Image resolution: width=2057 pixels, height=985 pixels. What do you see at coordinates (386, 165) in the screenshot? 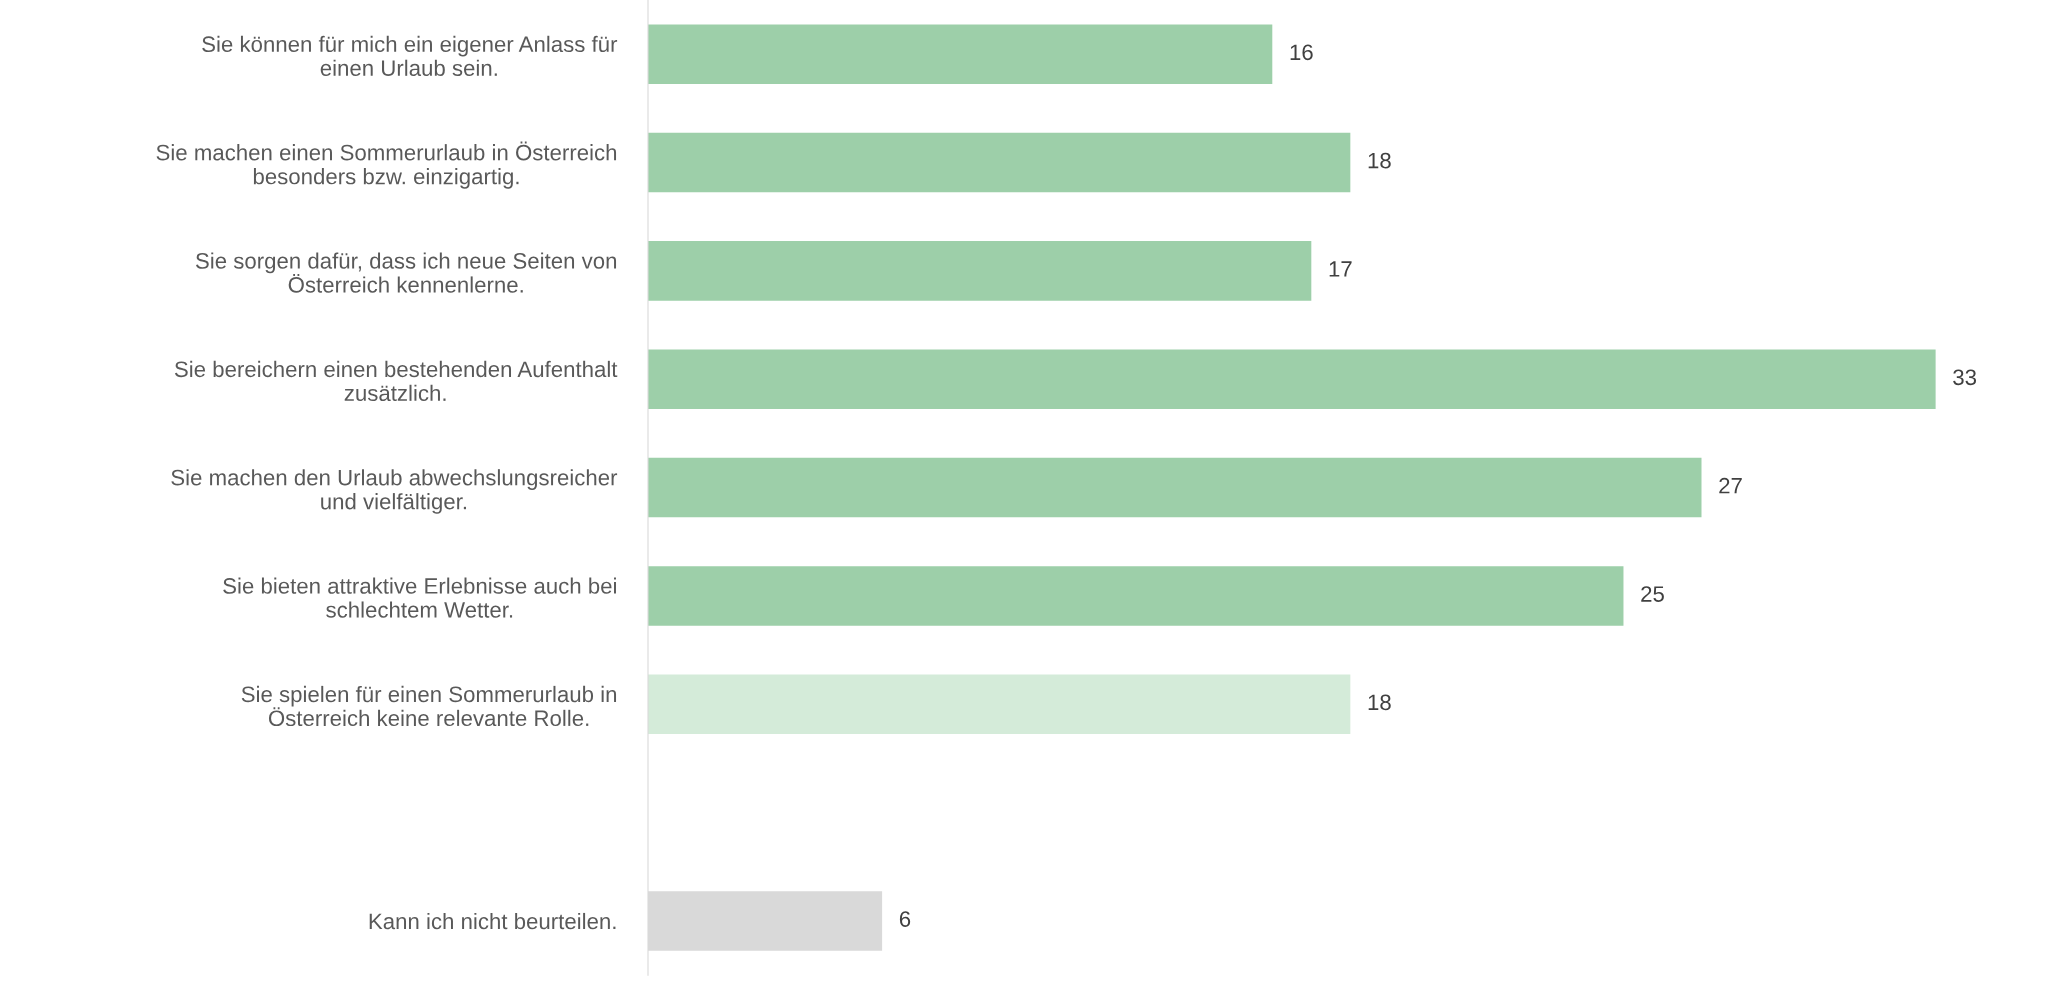
I see `y-tick-label: Sie machen einen Sommerurlaub in Österreich besonders bzw. einzigartig.` at bounding box center [386, 165].